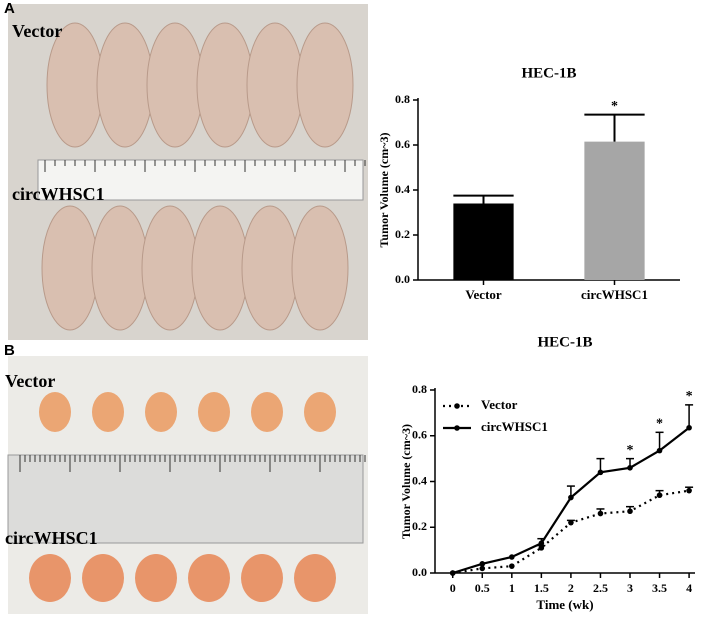 This screenshot has width=709, height=623. I want to click on x-tick-label: 2.5, so click(600, 588).